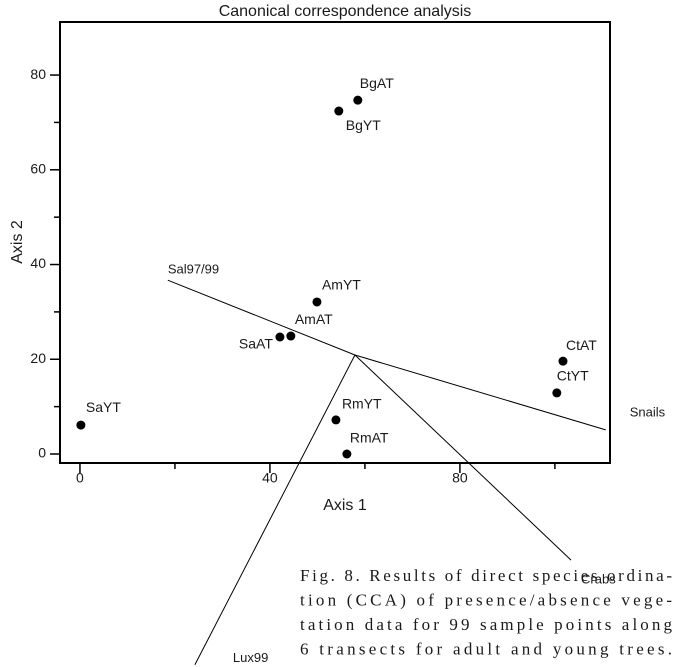 This screenshot has height=667, width=678. What do you see at coordinates (648, 411) in the screenshot?
I see `vector-label: Snails` at bounding box center [648, 411].